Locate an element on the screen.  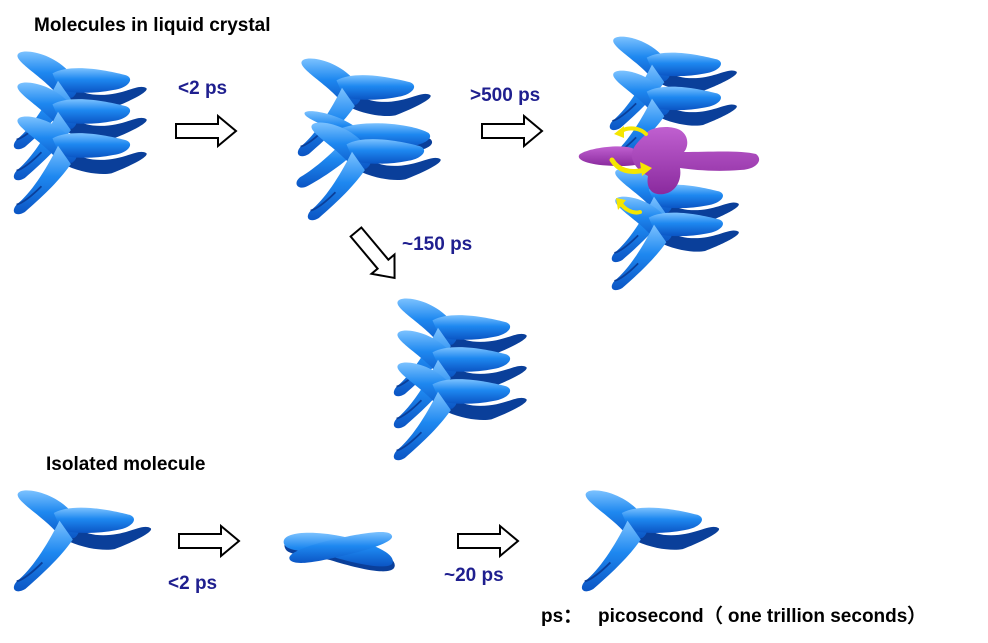
lc-excited-stack is located at coordinates (369, 139).